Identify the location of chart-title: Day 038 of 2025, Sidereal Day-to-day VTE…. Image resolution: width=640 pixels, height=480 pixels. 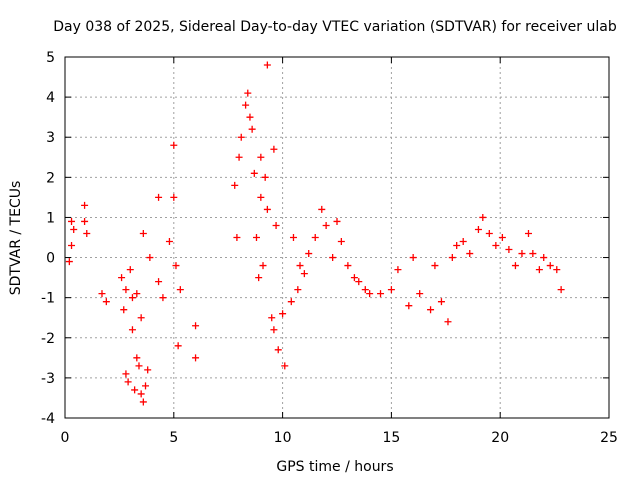
(335, 27).